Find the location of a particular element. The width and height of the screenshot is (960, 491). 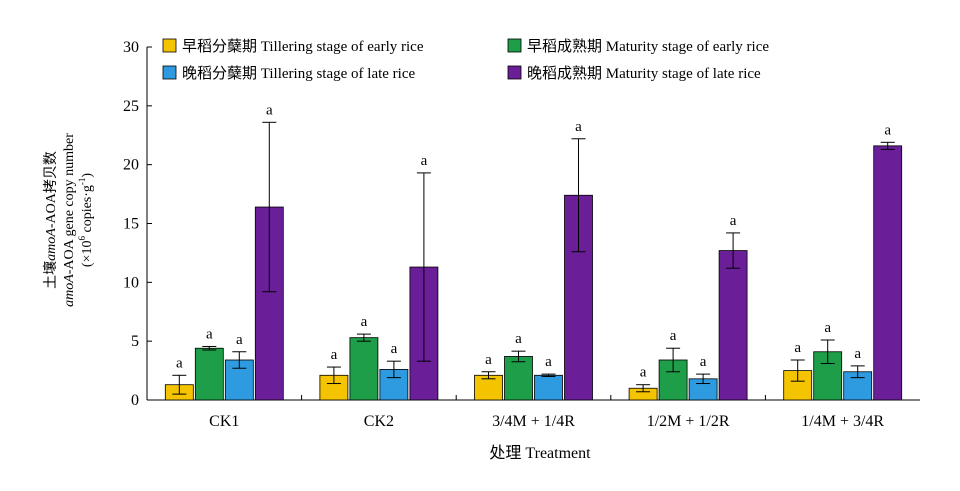

y-label-unit-mid: copies·g is located at coordinates (87, 210).